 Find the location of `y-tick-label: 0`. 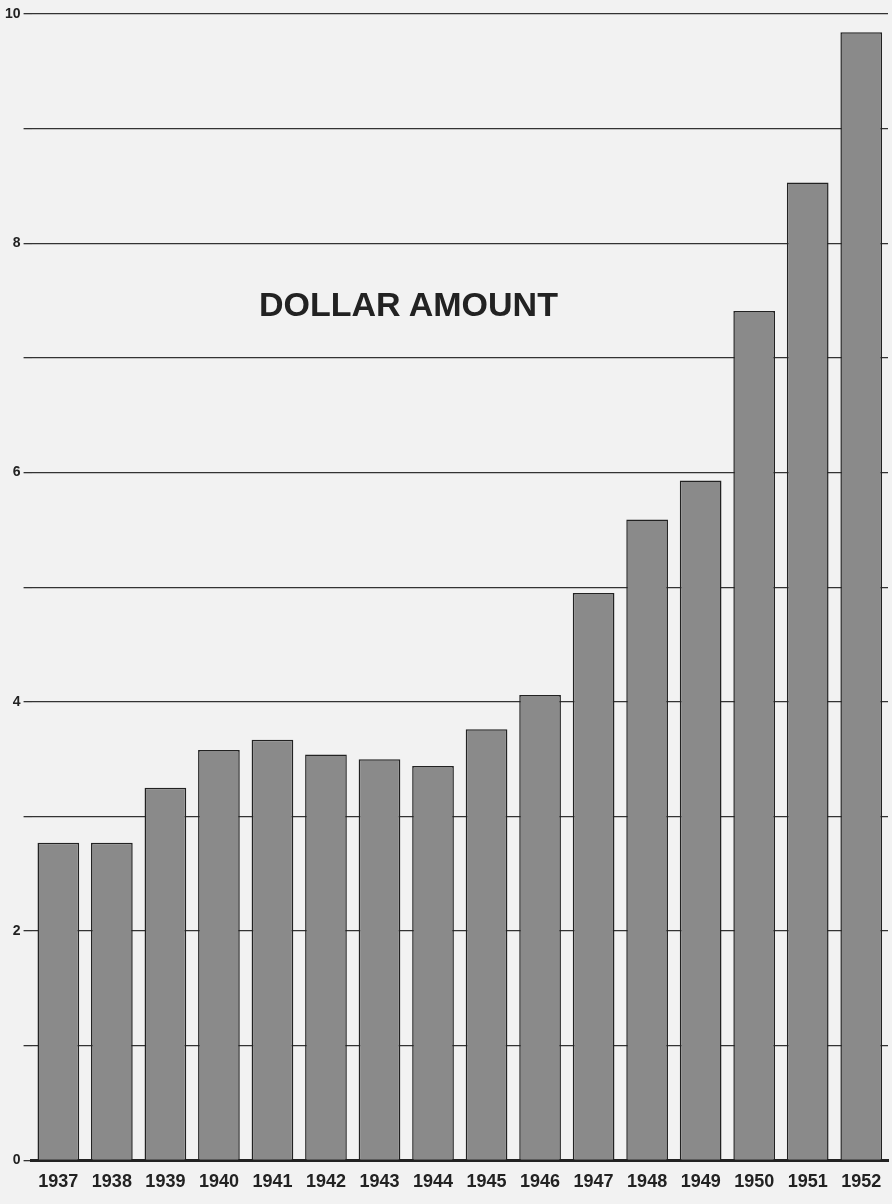

y-tick-label: 0 is located at coordinates (16, 1159).